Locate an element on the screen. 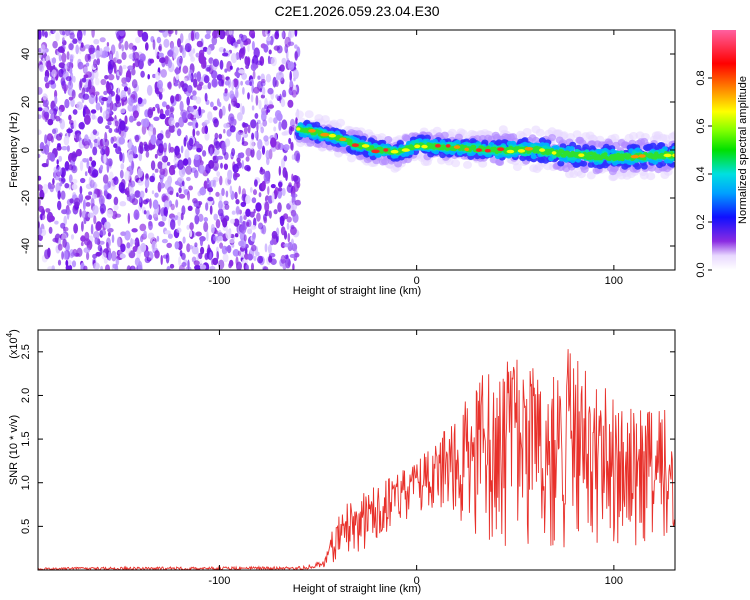  spectrogram-noise-cells is located at coordinates (170, 150).